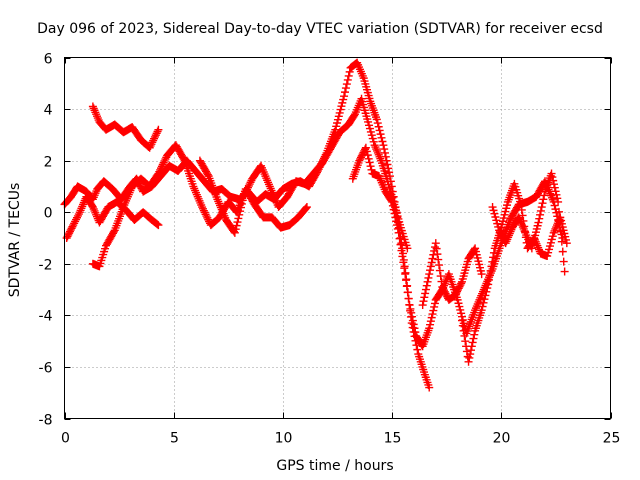 This screenshot has width=640, height=480. Describe the element at coordinates (15, 240) in the screenshot. I see `y-axis-title: SDTVAR / TECUs` at that location.